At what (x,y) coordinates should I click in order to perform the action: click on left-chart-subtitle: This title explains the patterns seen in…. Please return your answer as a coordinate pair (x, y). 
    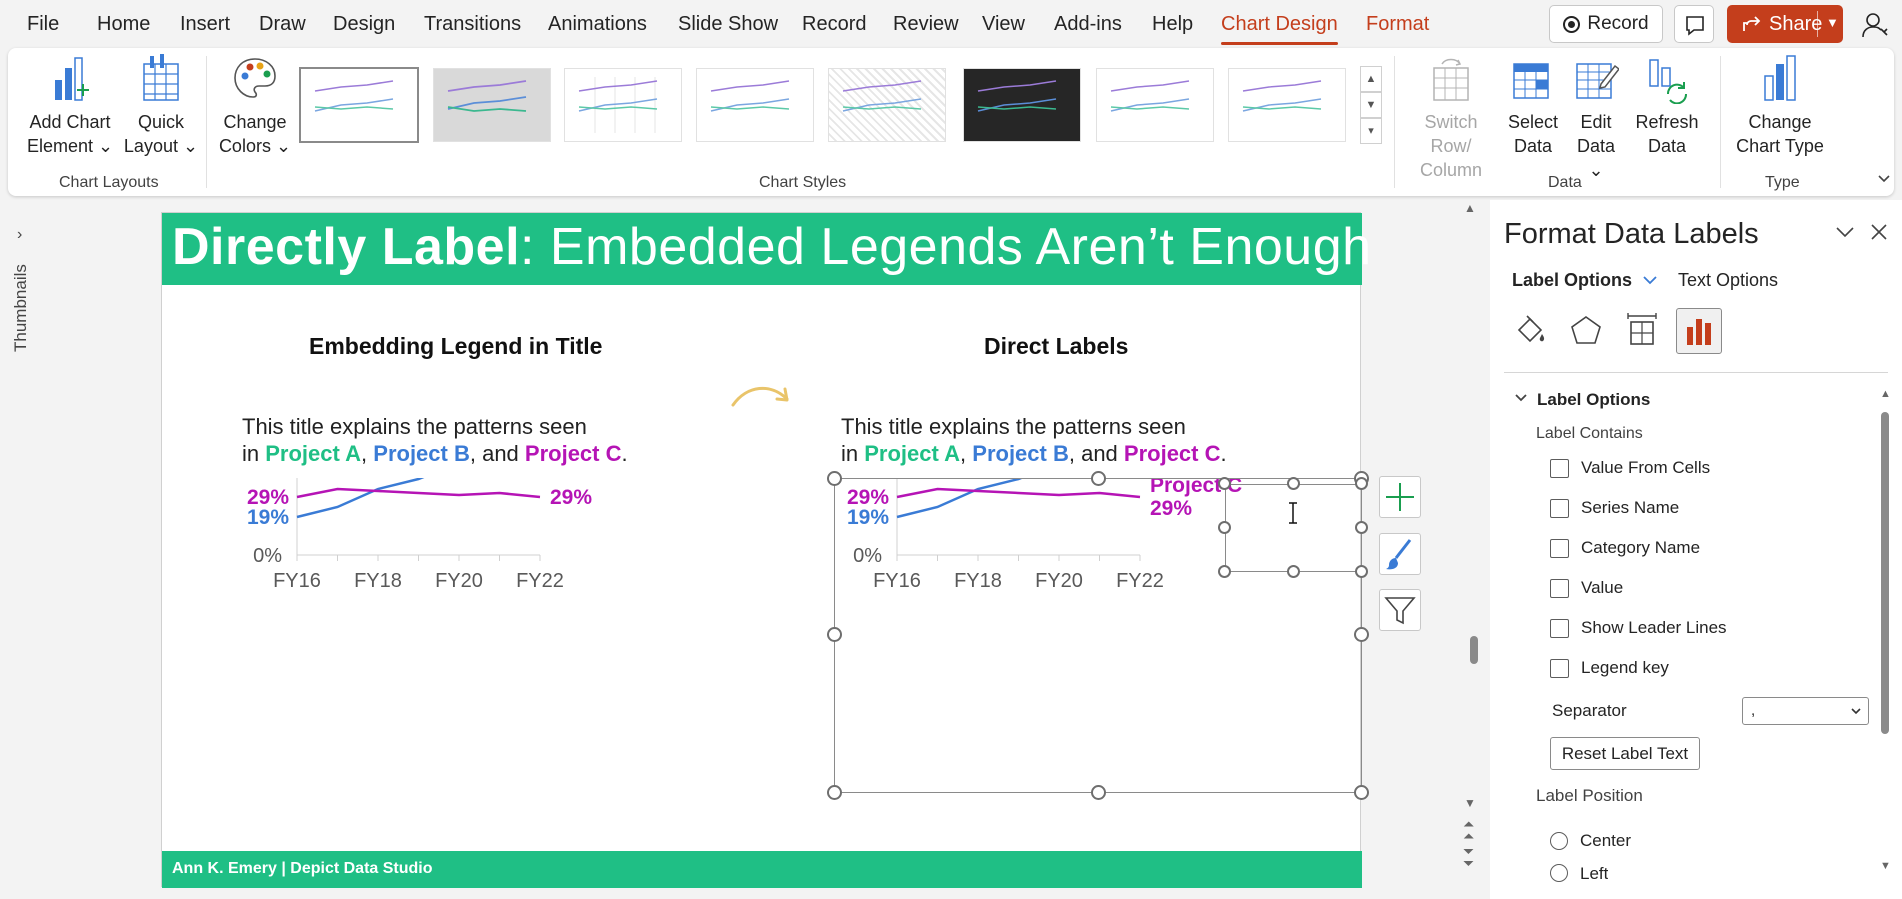
    Looking at the image, I should click on (435, 440).